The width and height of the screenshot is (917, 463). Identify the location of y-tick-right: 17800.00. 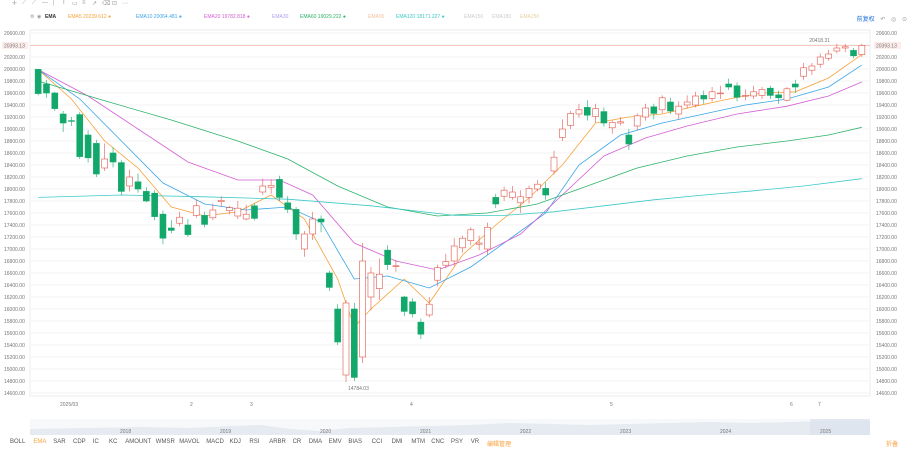
(886, 202).